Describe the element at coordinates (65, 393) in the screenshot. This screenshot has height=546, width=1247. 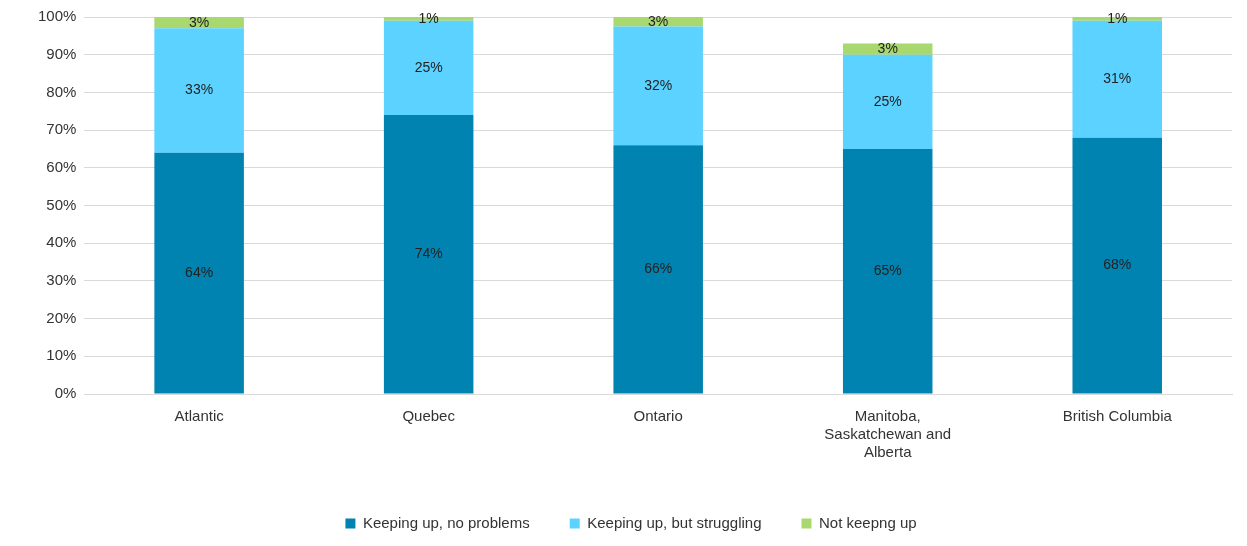
I see `y-tick-label: 0%` at that location.